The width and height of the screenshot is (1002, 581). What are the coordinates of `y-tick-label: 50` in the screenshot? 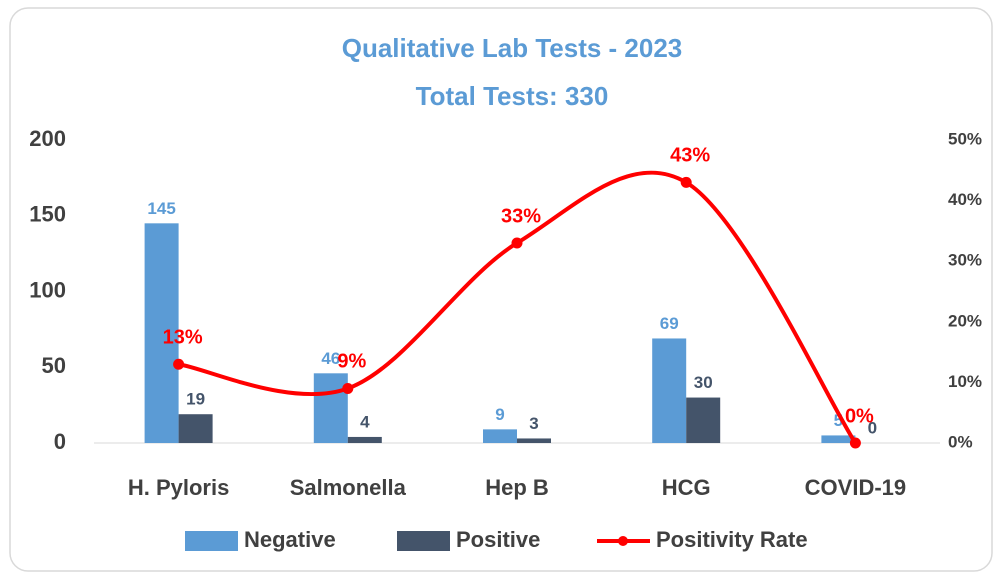 It's located at (54, 365).